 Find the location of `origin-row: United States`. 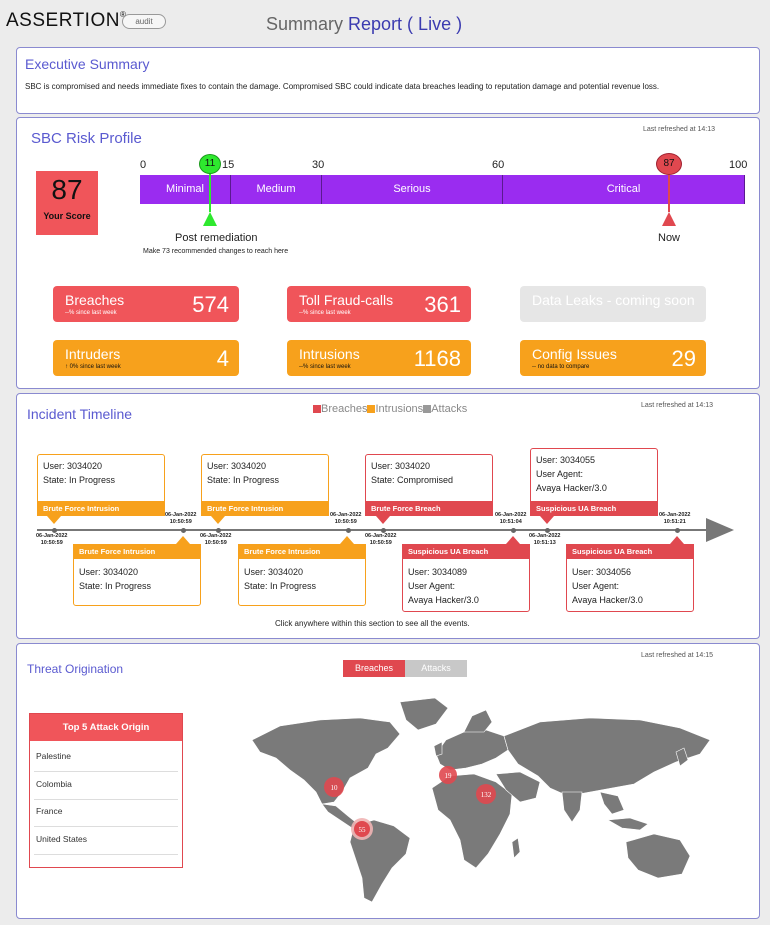

origin-row: United States is located at coordinates (62, 839).